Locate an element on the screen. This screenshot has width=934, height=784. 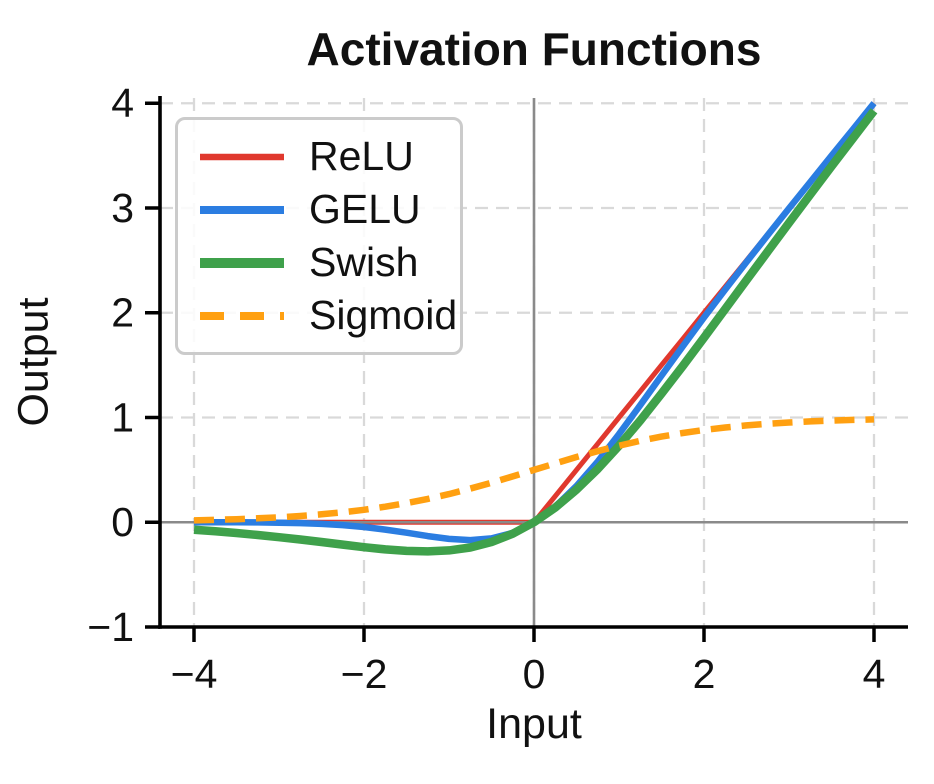
y-tick-label: 4 is located at coordinates (122, 103).